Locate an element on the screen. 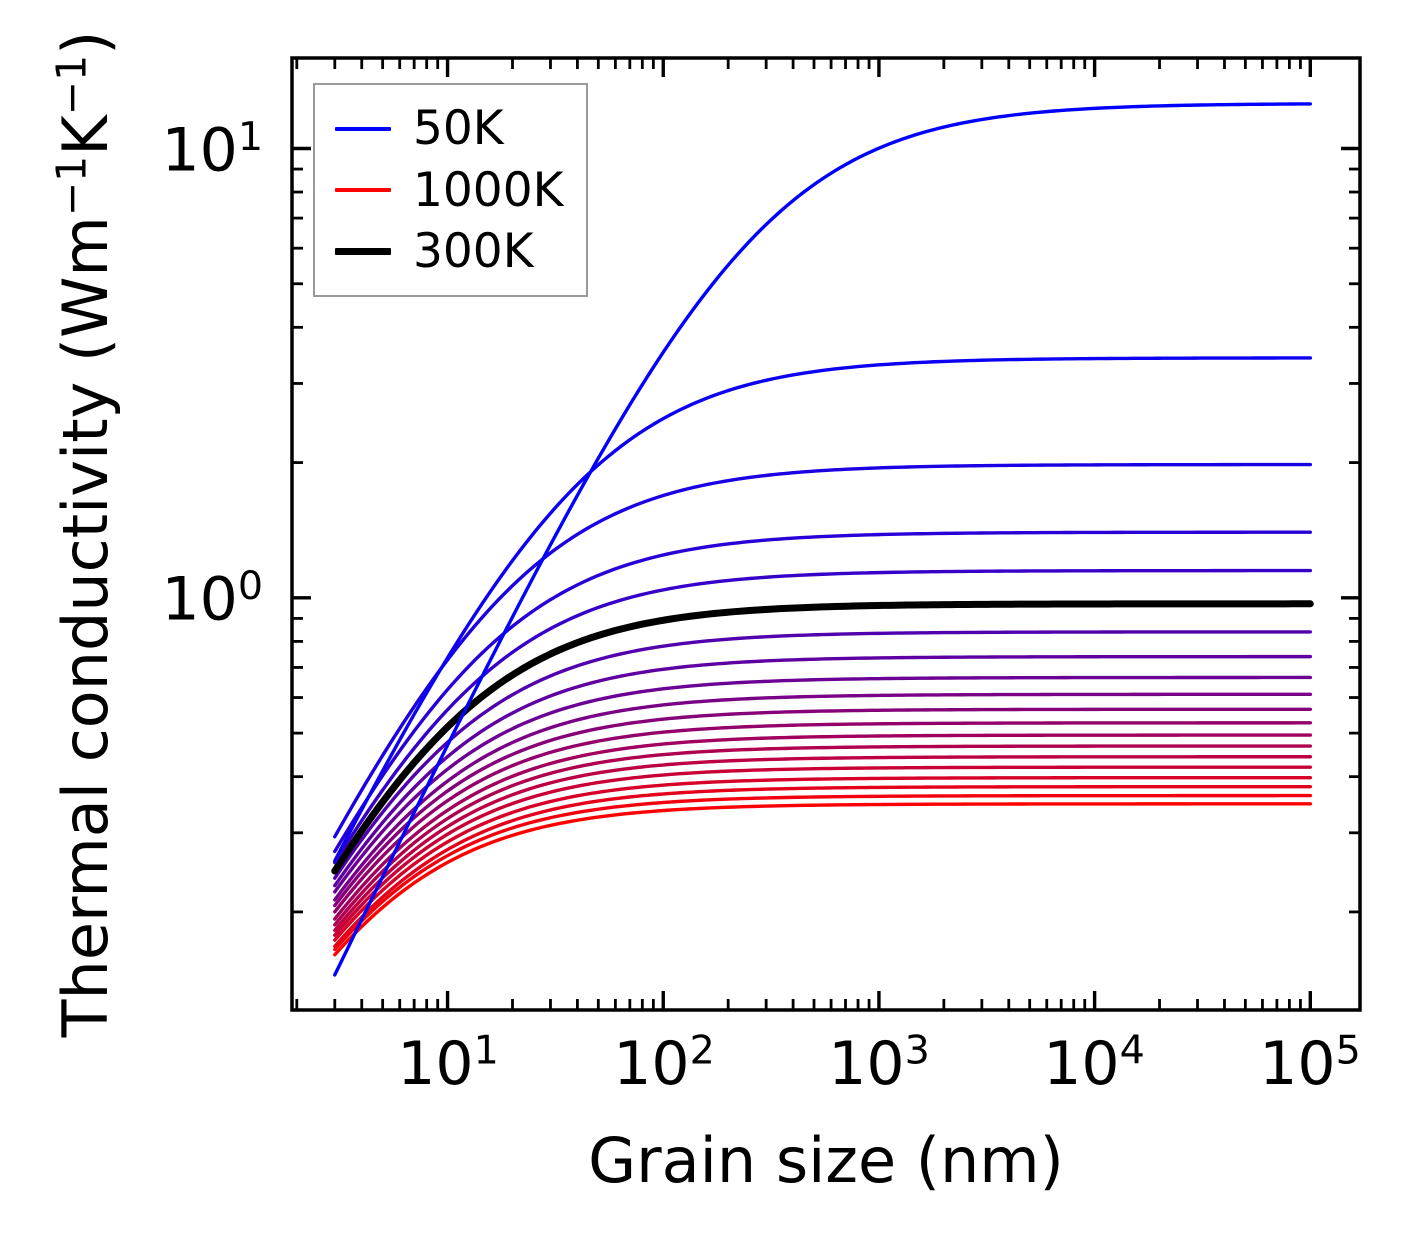 The height and width of the screenshot is (1254, 1421). x-tick-label-10e2: 102 is located at coordinates (664, 1063).